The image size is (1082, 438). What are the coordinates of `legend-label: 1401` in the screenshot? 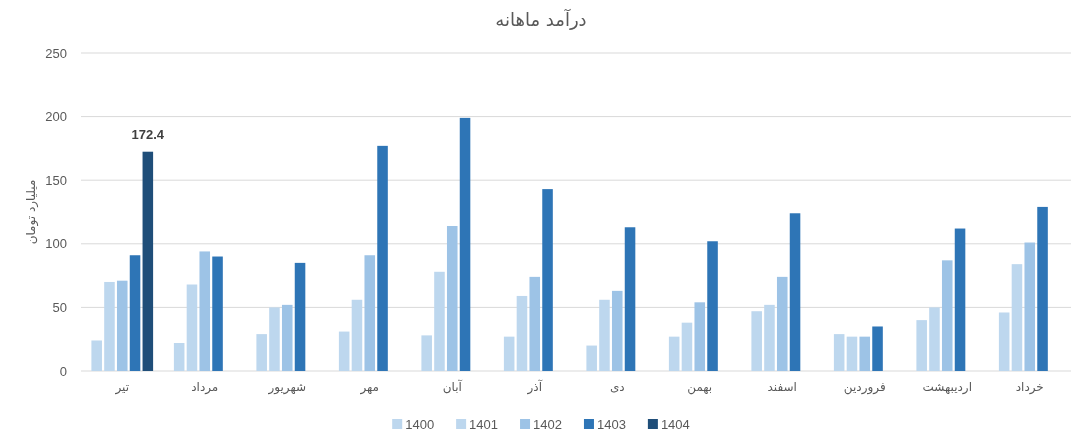 It's located at (484, 424).